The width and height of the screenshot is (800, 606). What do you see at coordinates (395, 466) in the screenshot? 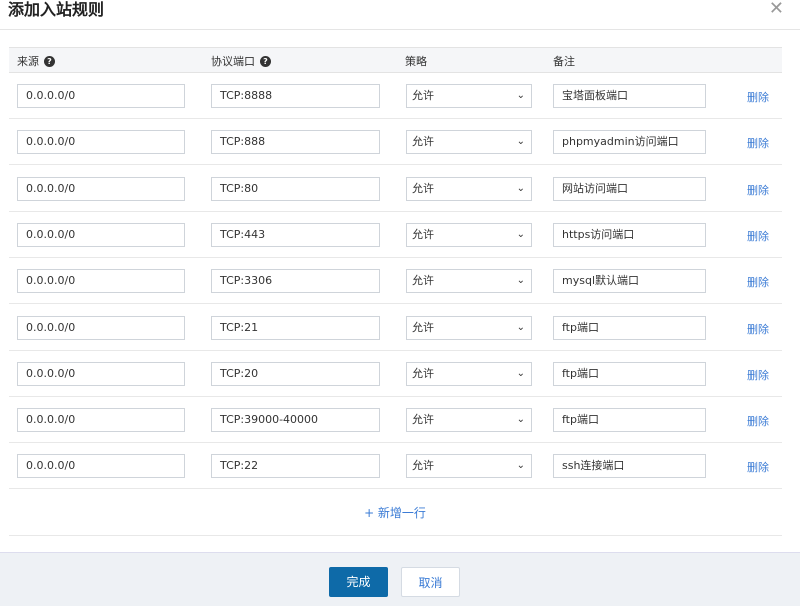
I see `table-row: 0.0.0.0/0 TCP:22 允许 ⌄ ssh连接端口 删除` at bounding box center [395, 466].